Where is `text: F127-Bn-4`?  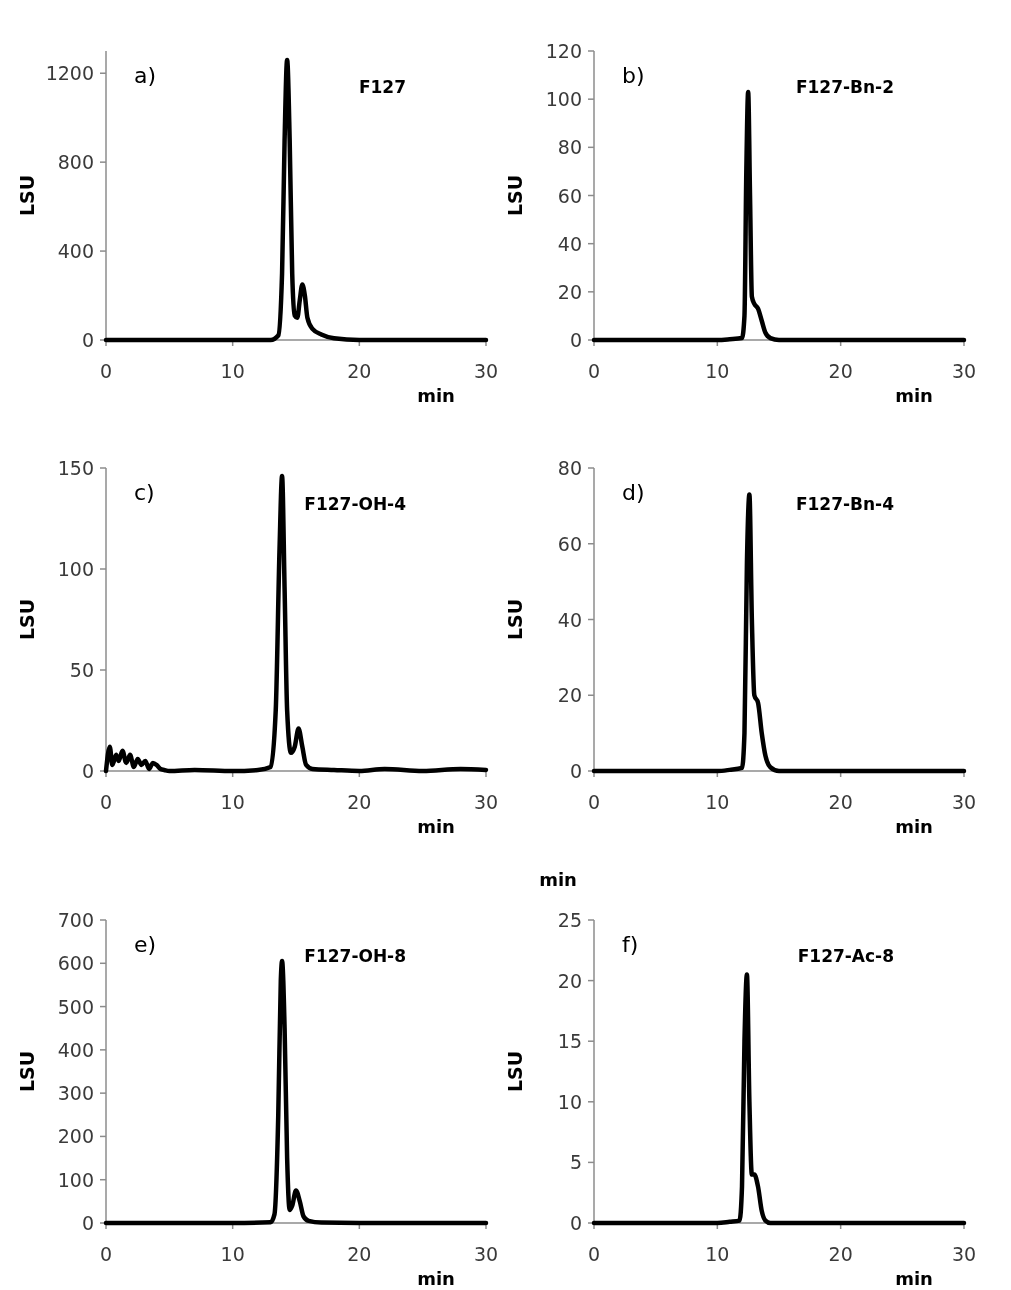
text: F127-Bn-4 is located at coordinates (845, 504).